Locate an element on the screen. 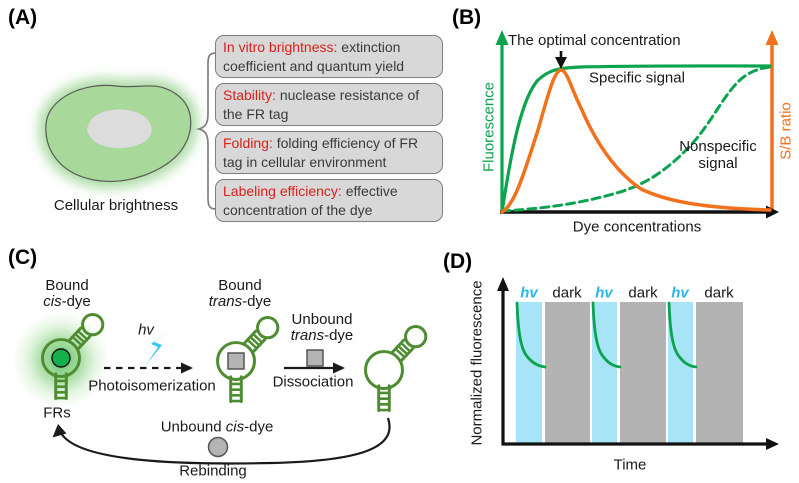 The image size is (799, 483). unbound-cis-label: Unbound cis-dye is located at coordinates (217, 427).